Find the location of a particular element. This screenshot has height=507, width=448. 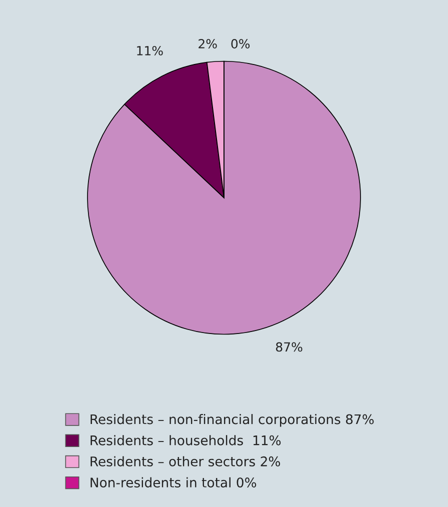

legend-label: Residents – households 11% is located at coordinates (185, 440).